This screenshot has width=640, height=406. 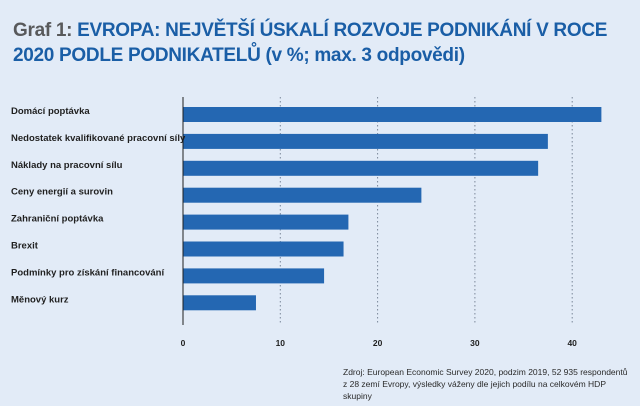 I want to click on x-tick-label-20: 20, so click(x=378, y=343).